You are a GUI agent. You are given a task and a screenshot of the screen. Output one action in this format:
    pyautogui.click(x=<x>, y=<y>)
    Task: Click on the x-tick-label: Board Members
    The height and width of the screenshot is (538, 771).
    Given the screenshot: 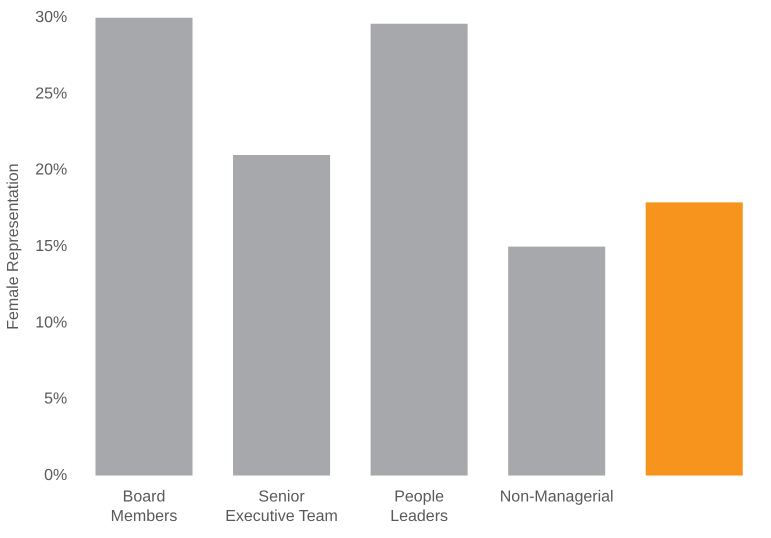 What is the action you would take?
    pyautogui.click(x=144, y=506)
    